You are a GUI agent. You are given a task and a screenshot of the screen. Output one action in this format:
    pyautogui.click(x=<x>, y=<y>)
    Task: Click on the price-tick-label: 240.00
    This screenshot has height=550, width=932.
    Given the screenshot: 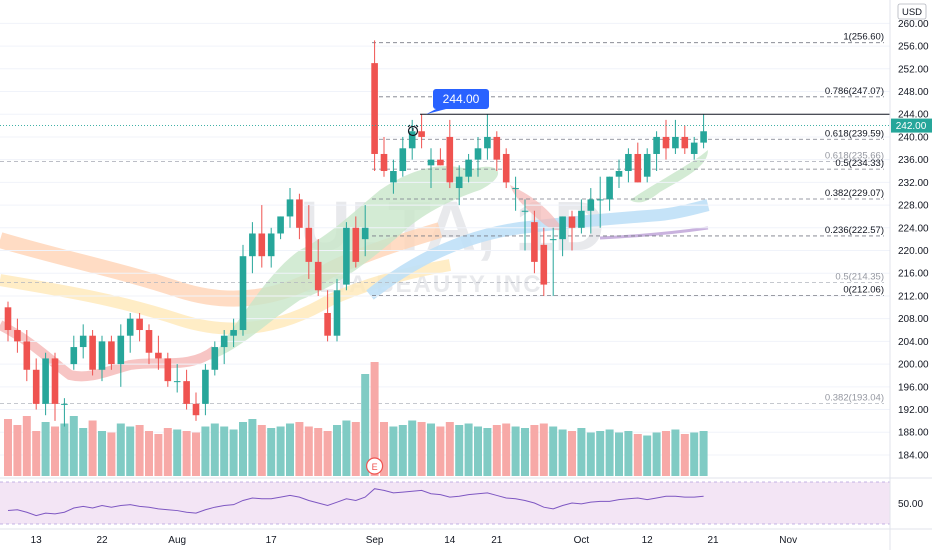 What is the action you would take?
    pyautogui.click(x=913, y=137)
    